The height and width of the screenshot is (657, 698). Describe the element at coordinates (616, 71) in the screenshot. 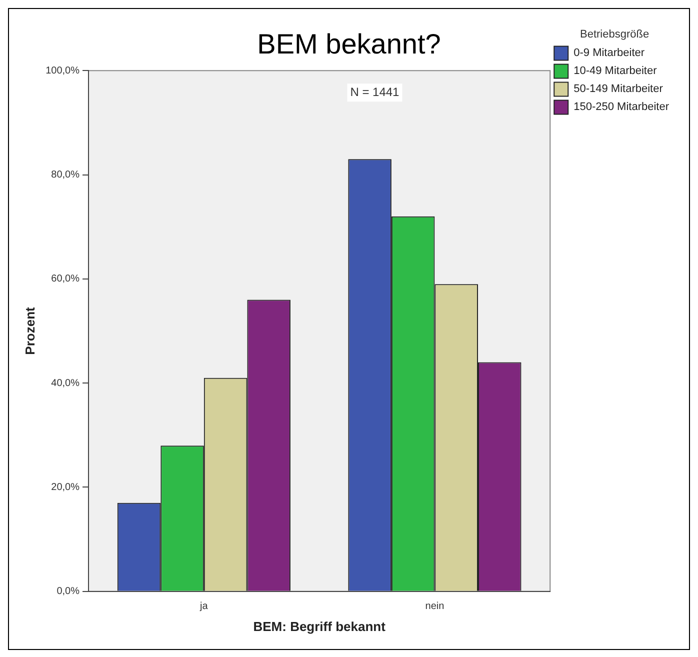

I see `legend-label: 10-49 Mitarbeiter` at that location.